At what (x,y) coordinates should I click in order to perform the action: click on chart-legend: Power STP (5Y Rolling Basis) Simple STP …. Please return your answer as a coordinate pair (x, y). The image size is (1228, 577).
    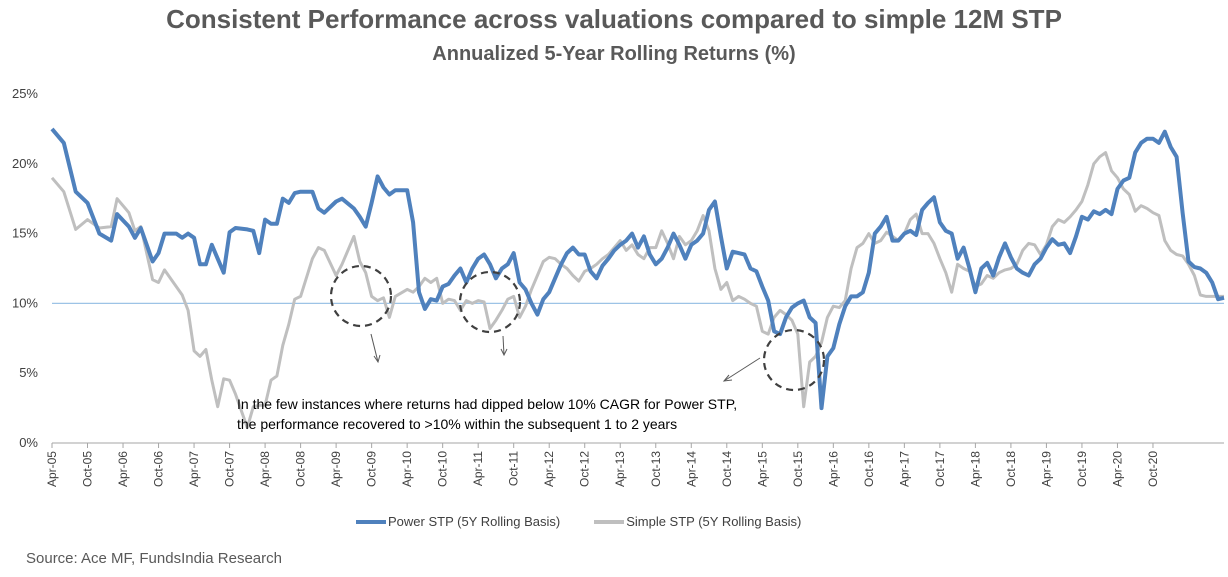
    Looking at the image, I should click on (595, 521).